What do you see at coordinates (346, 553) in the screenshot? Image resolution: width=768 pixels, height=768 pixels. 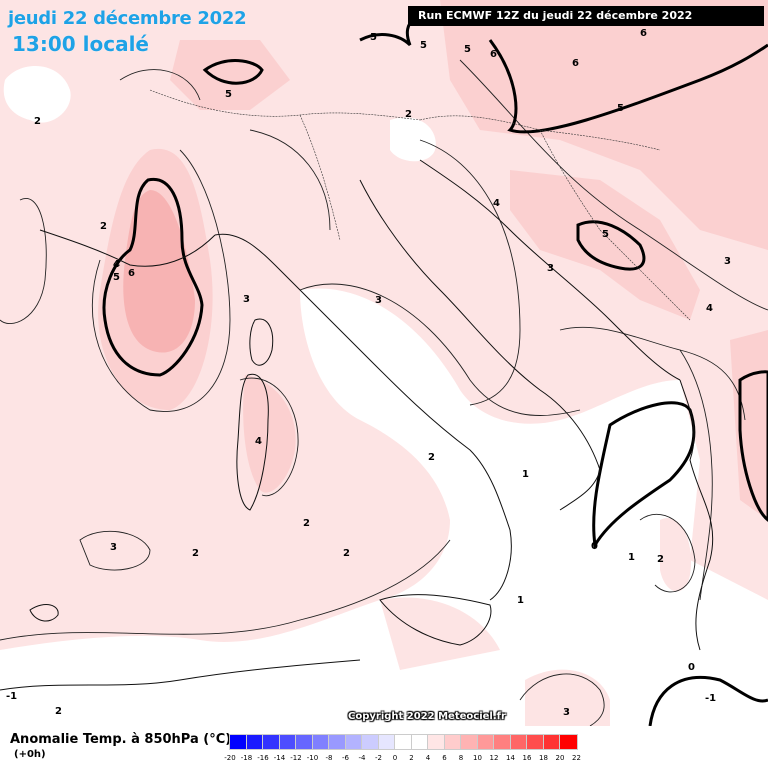 I see `iso-label-26: 2` at bounding box center [346, 553].